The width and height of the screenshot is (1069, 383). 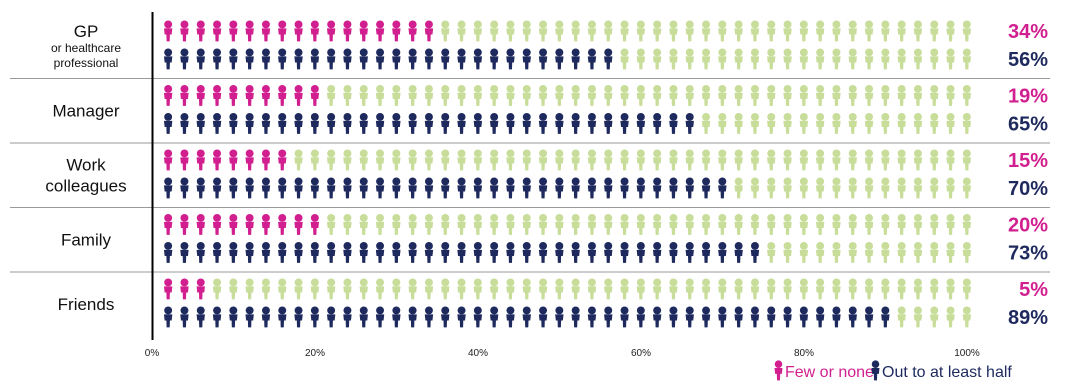 I want to click on icon-row, so click(x=567, y=31).